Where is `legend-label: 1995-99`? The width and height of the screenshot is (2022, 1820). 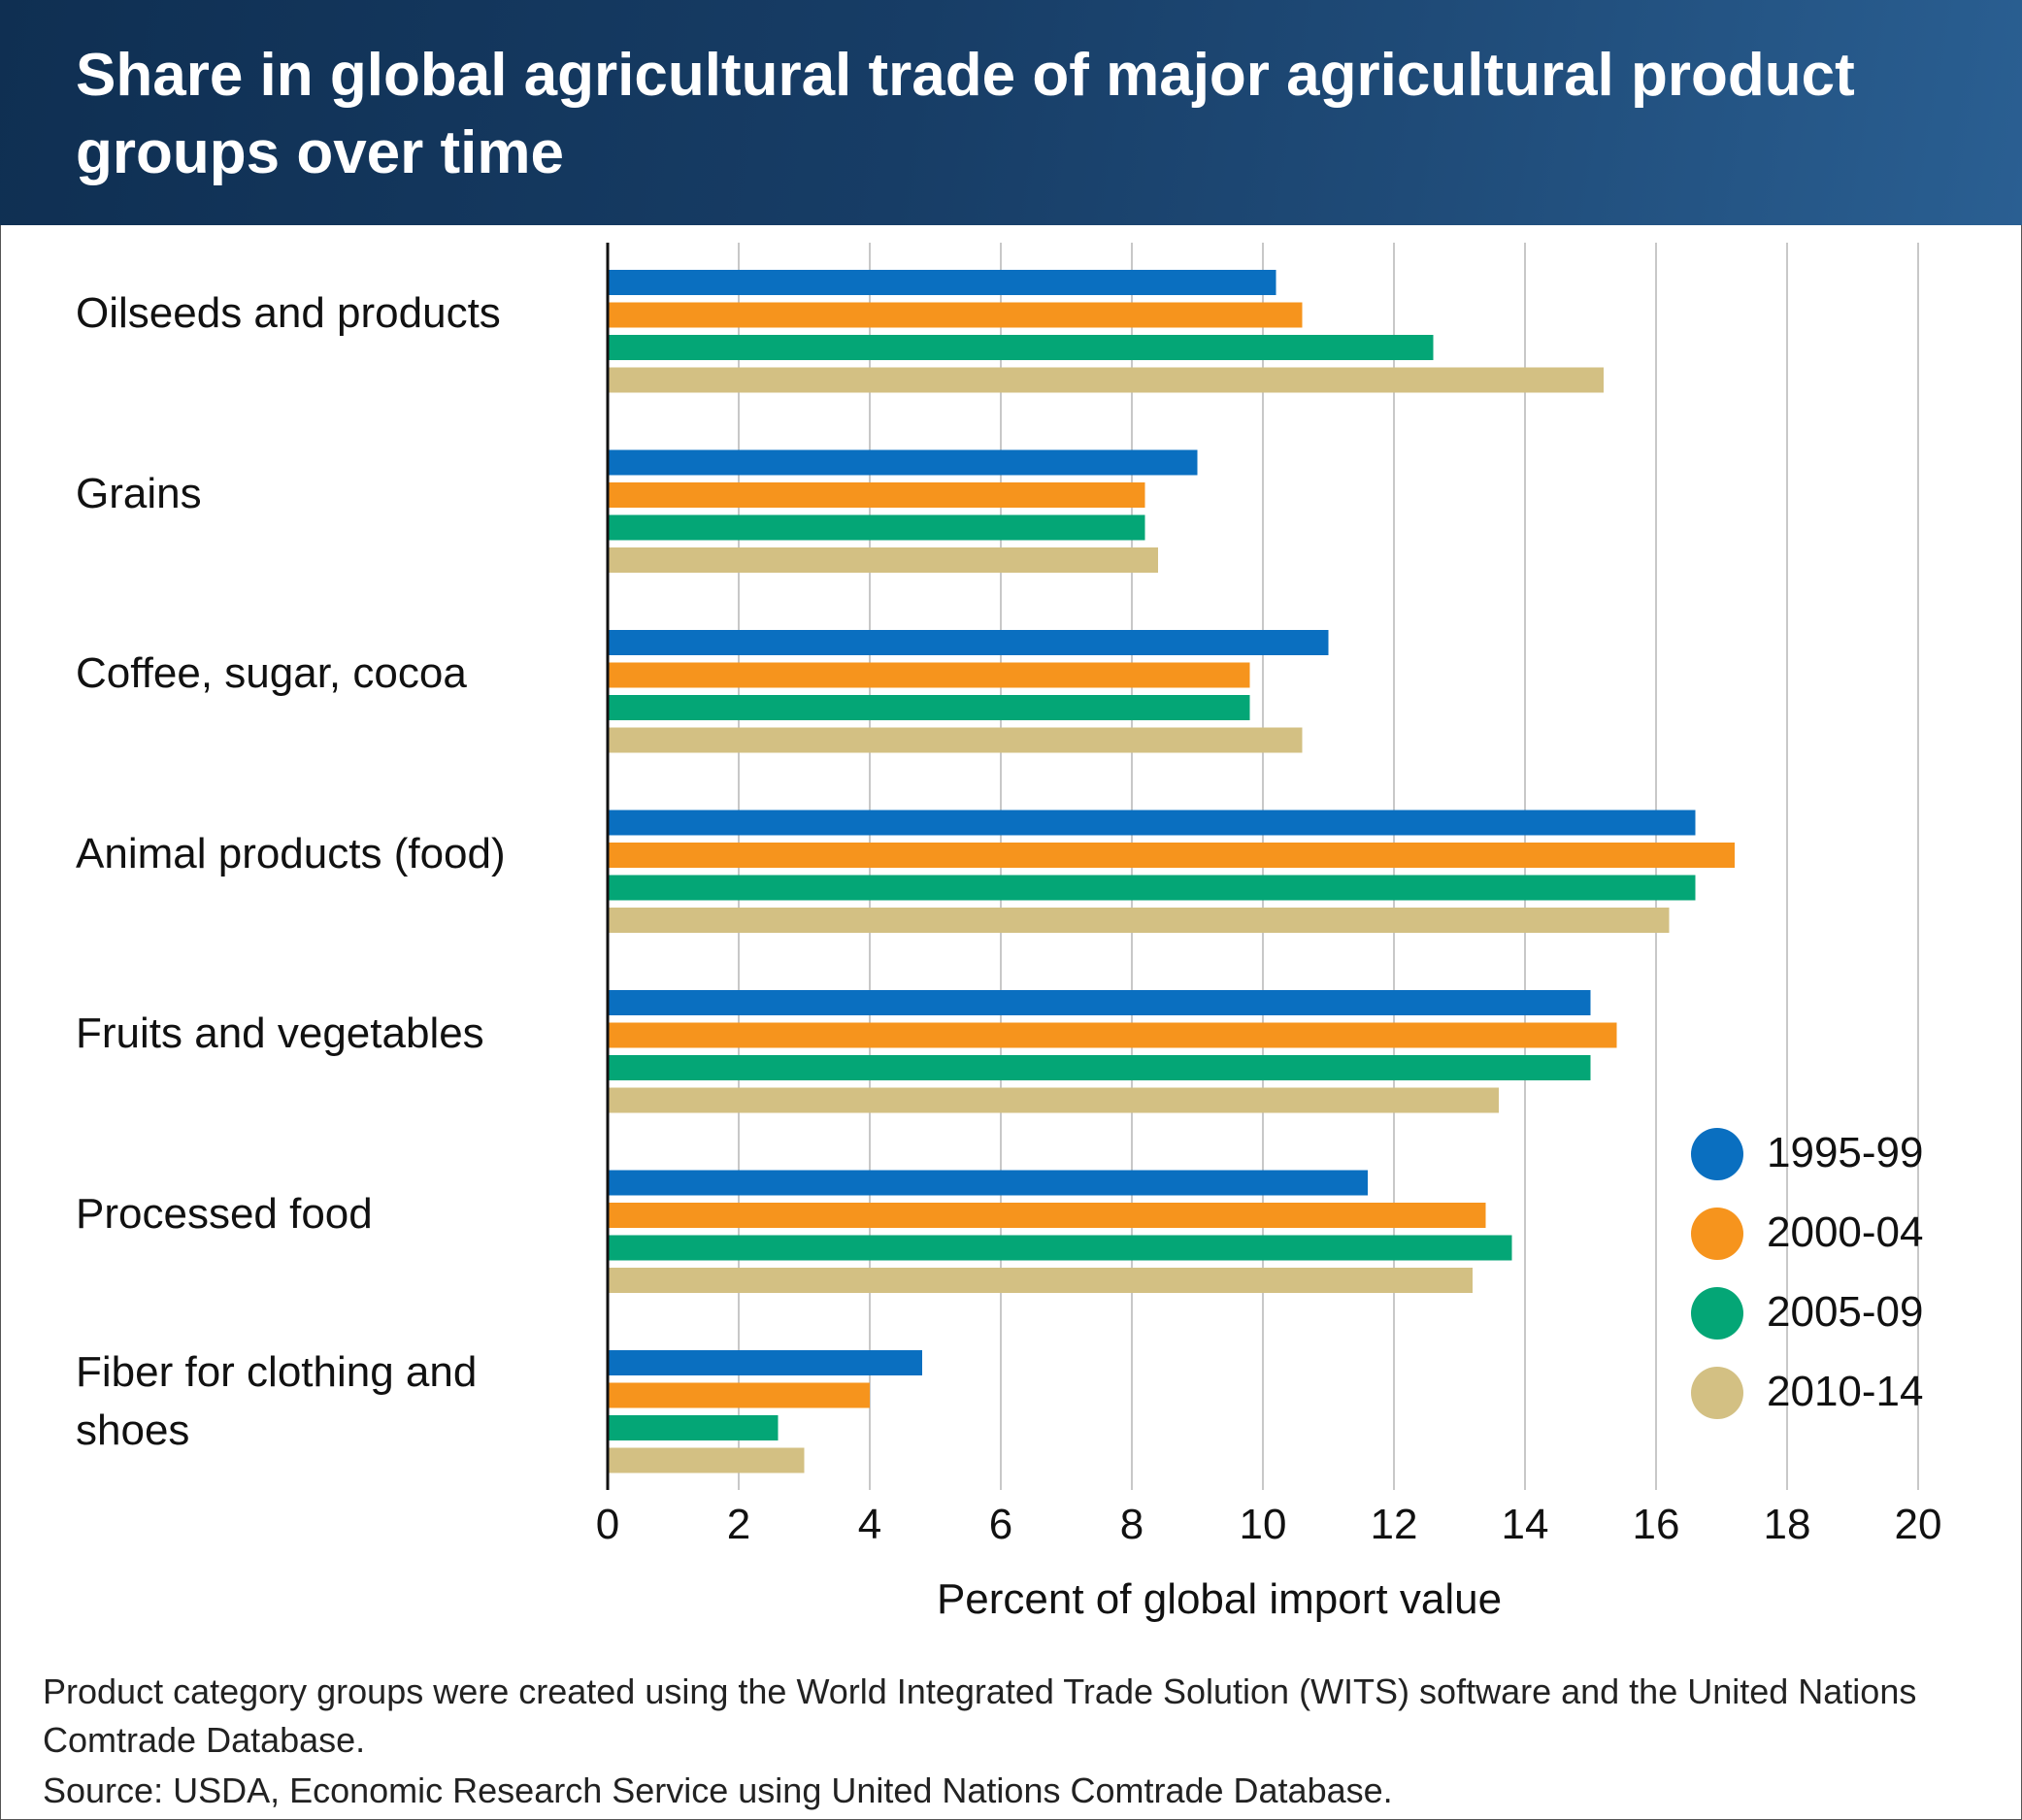 legend-label: 1995-99 is located at coordinates (1845, 1152).